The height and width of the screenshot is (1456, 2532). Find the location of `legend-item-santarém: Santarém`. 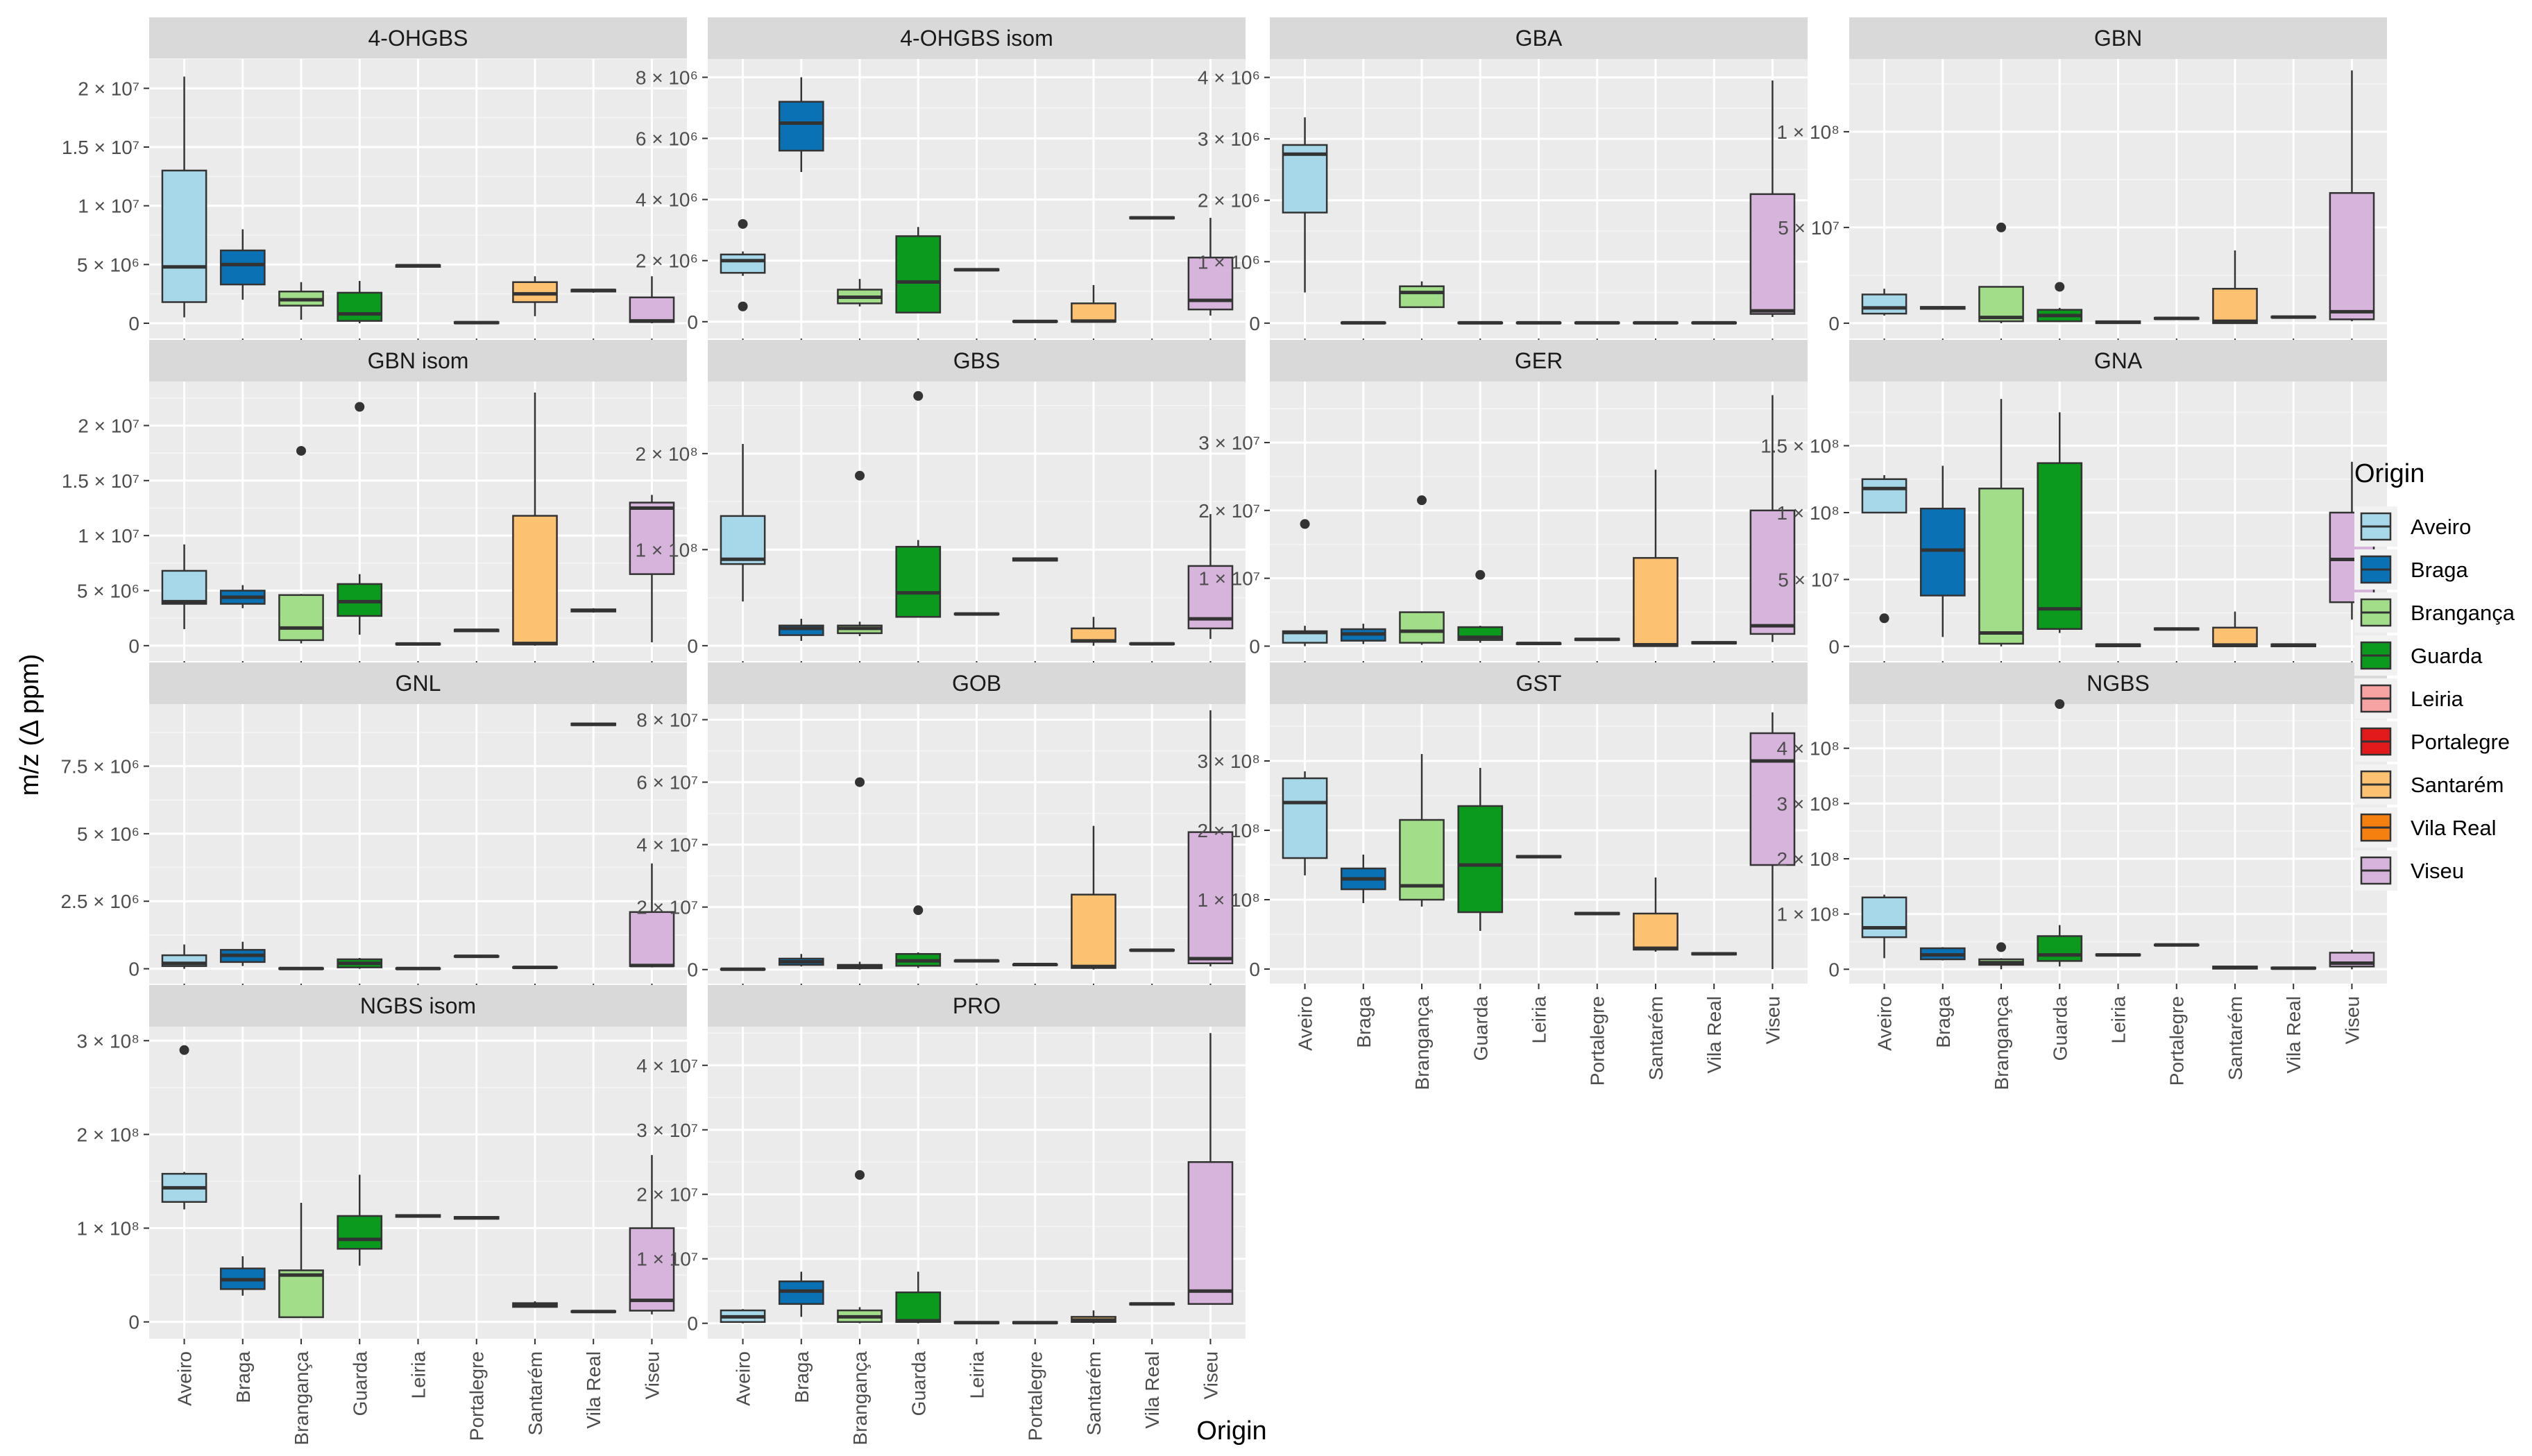

legend-item-santarém: Santarém is located at coordinates (2429, 784).